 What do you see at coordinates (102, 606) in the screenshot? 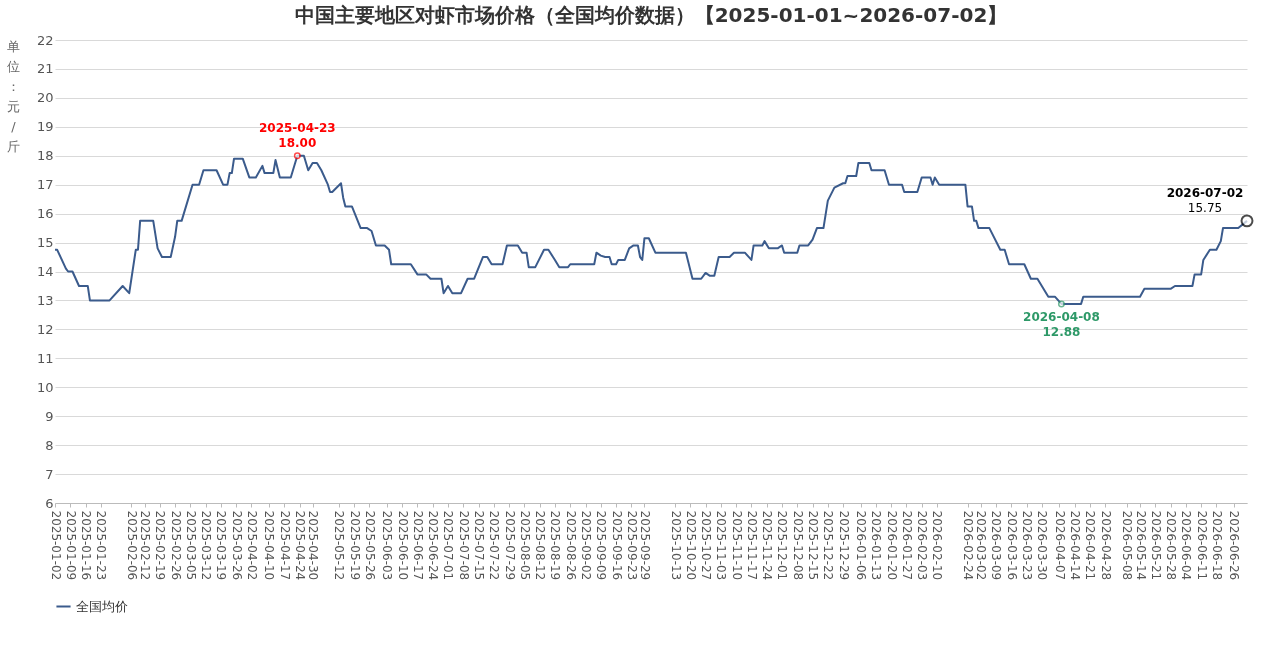
I see `legend-label: 全国均价` at bounding box center [102, 606].